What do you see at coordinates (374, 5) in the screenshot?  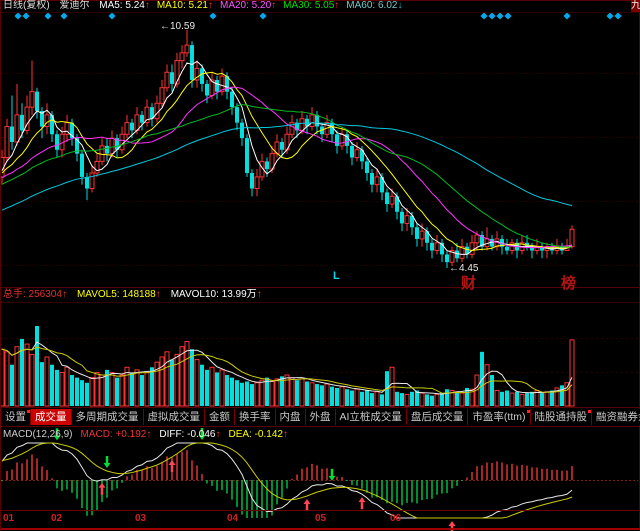 I see `ma-readout-4: MA60: 6.02↓` at bounding box center [374, 5].